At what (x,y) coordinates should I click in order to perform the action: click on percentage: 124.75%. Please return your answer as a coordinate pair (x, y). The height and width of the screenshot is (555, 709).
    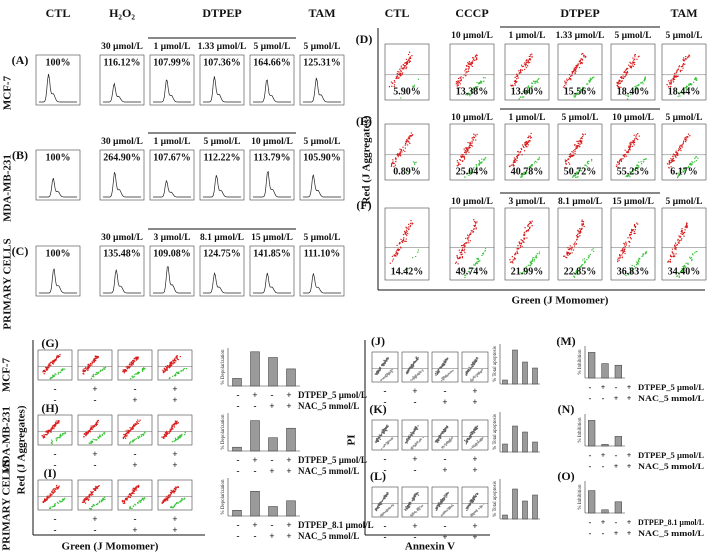
    Looking at the image, I should click on (222, 253).